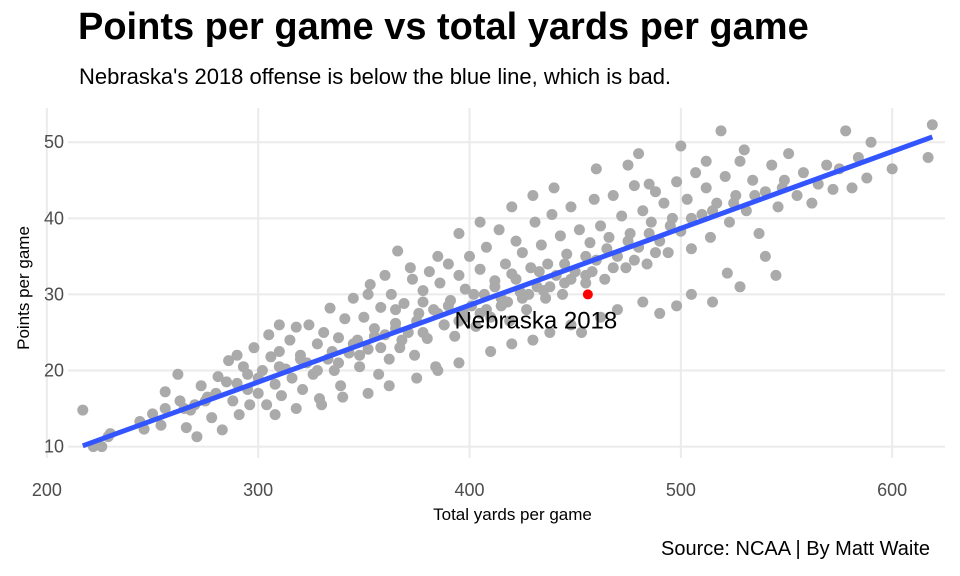 This screenshot has height=576, width=960. I want to click on y-tick-label: 30, so click(54, 294).